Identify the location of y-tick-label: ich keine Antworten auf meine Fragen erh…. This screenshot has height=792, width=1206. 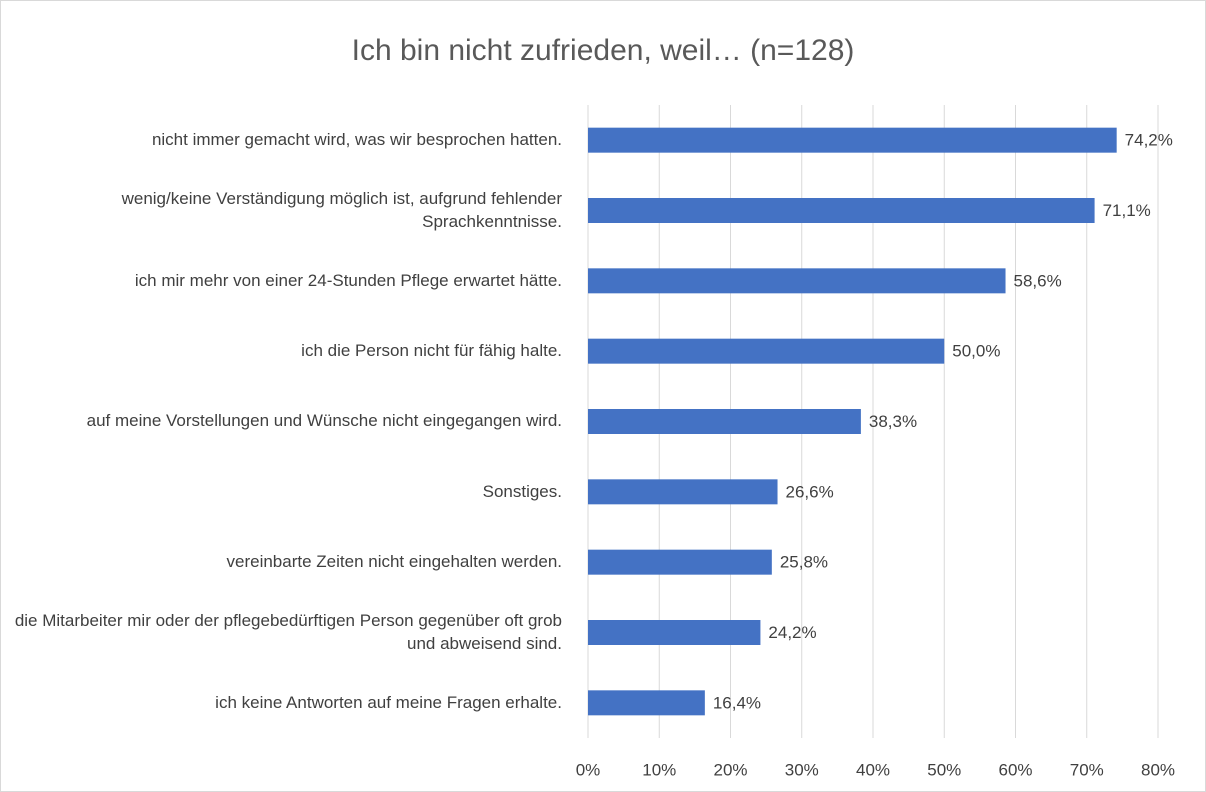
(388, 702).